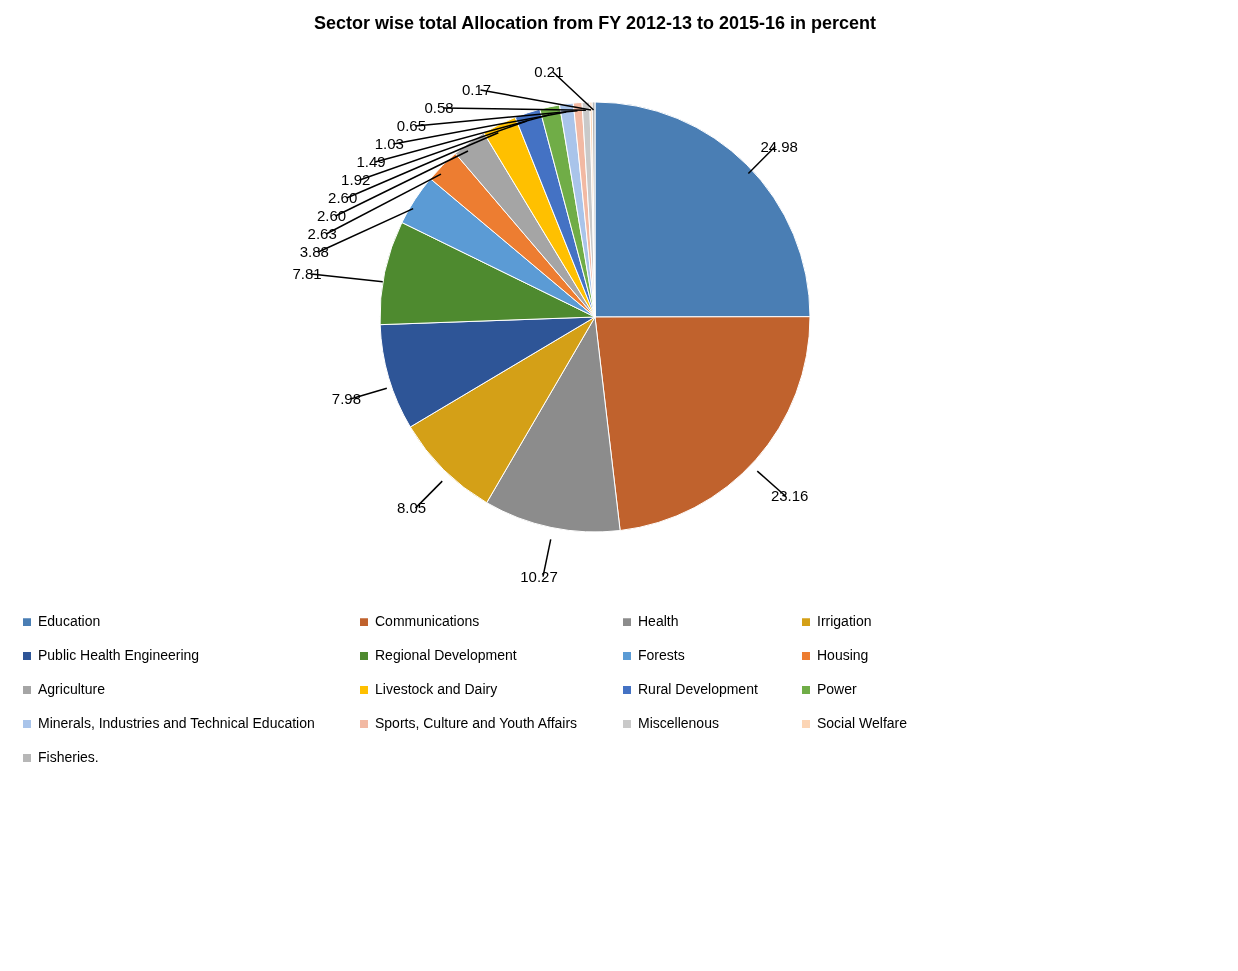 This screenshot has height=971, width=1238. Describe the element at coordinates (779, 146) in the screenshot. I see `data-label: 24.98` at that location.